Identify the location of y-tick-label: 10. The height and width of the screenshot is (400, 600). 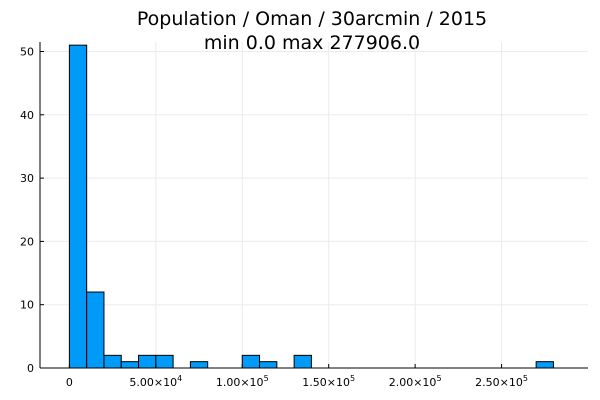
(27, 305).